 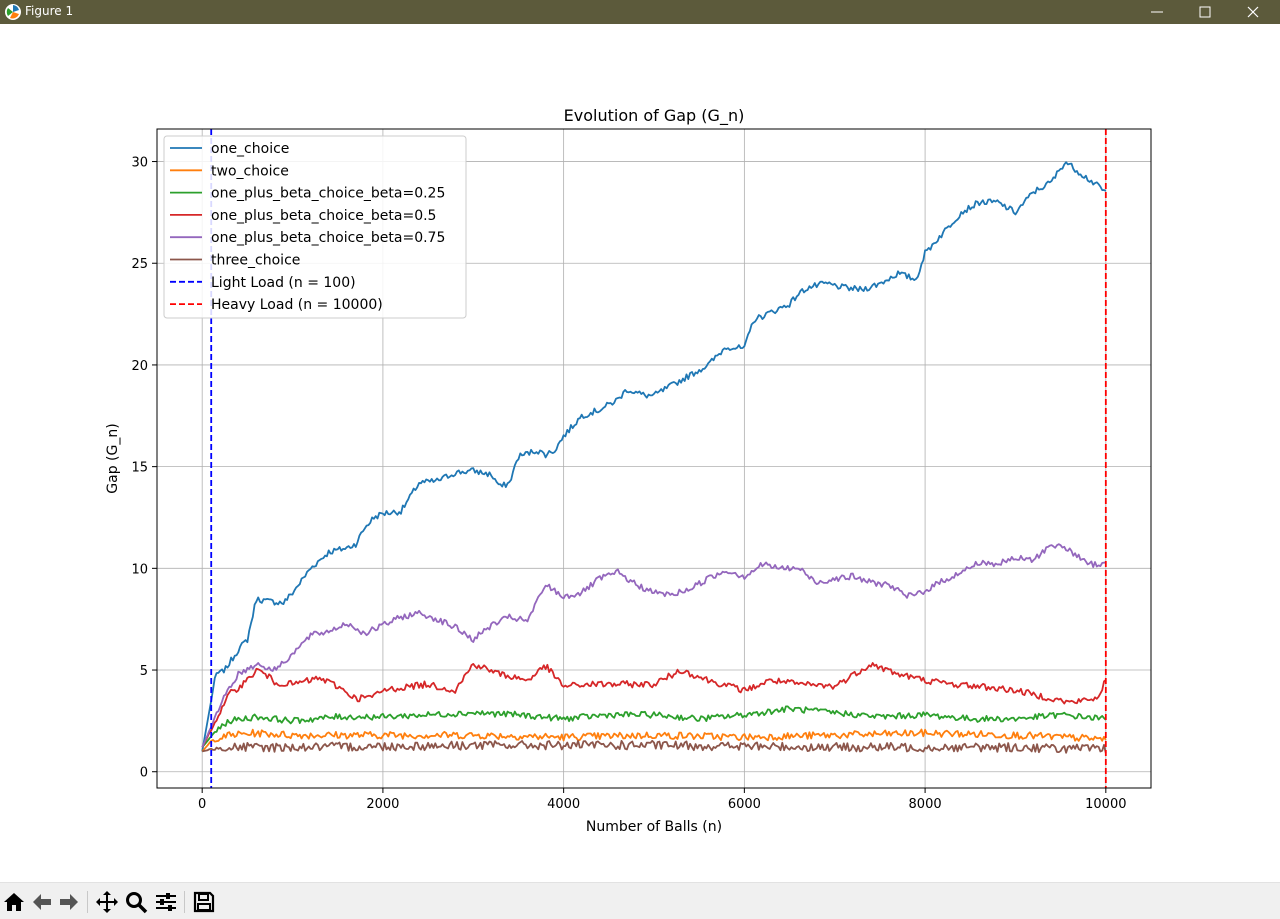 What do you see at coordinates (382, 804) in the screenshot?
I see `x-tick-label: 2000` at bounding box center [382, 804].